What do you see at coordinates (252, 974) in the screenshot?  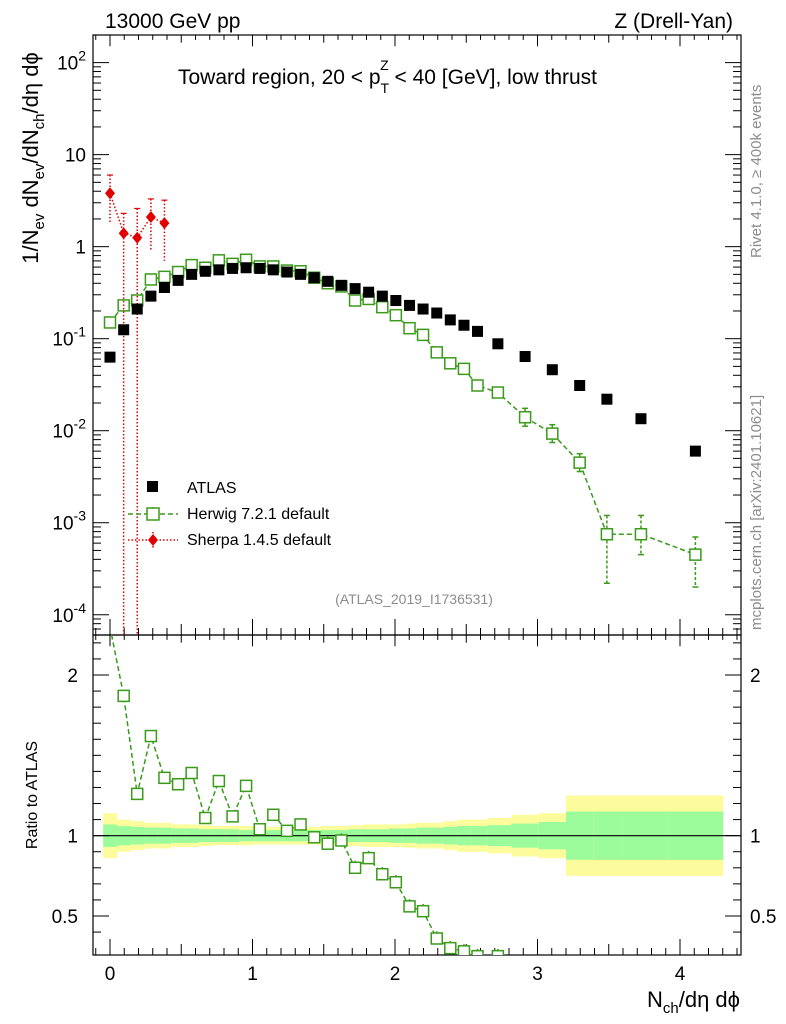 I see `x-tick-label: 1` at bounding box center [252, 974].